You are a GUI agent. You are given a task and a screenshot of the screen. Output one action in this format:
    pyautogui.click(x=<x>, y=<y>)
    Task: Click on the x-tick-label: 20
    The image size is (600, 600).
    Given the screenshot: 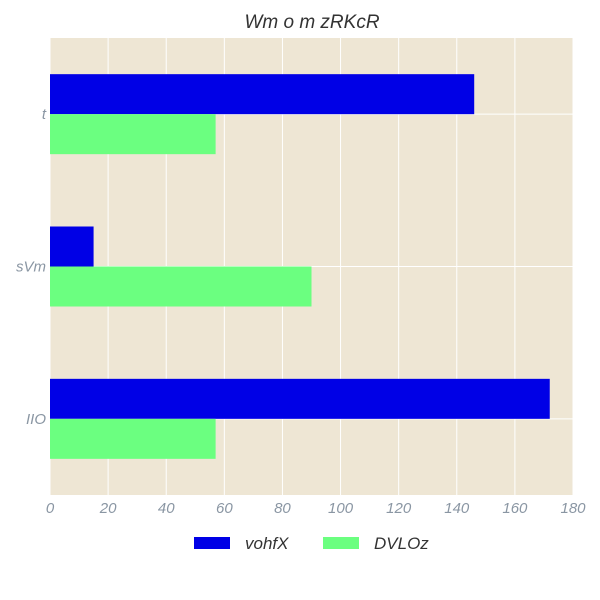 What is the action you would take?
    pyautogui.click(x=108, y=508)
    